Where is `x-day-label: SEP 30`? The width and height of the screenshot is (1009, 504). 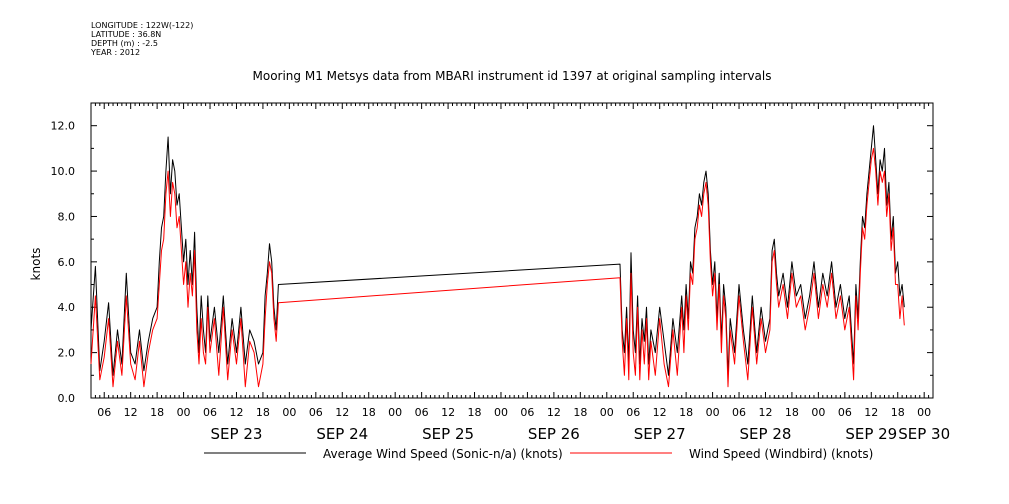 x-day-label: SEP 30 is located at coordinates (924, 434).